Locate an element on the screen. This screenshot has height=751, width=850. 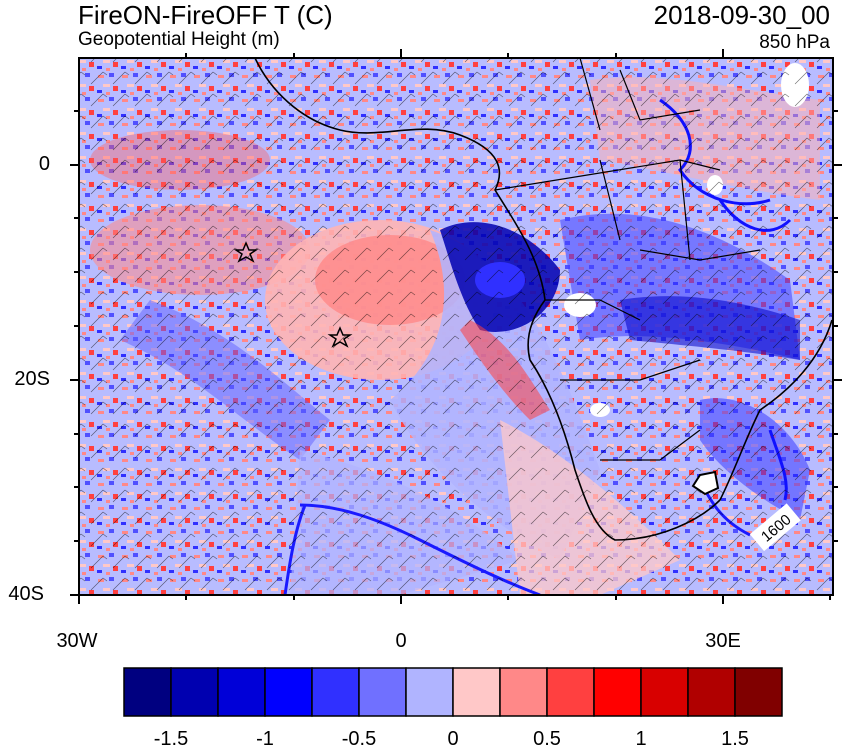
map-title: FireON-FireOFF T (C) is located at coordinates (205, 15).